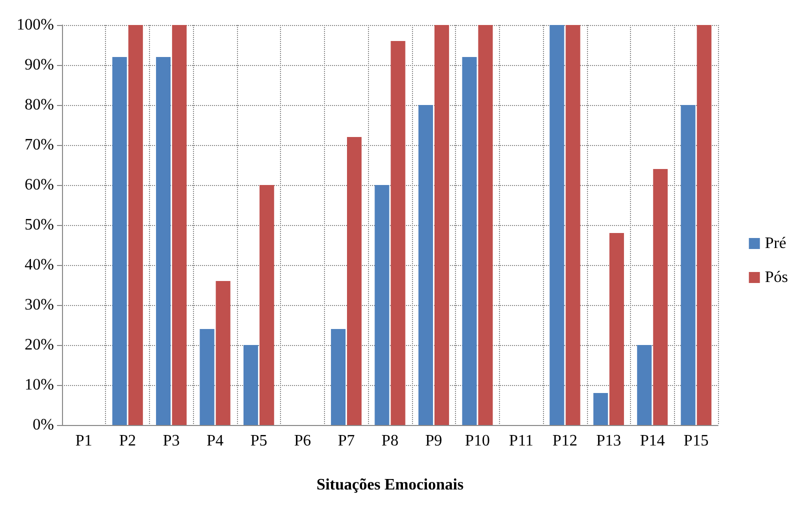  Describe the element at coordinates (302, 441) in the screenshot. I see `x-tick-label: P6` at that location.